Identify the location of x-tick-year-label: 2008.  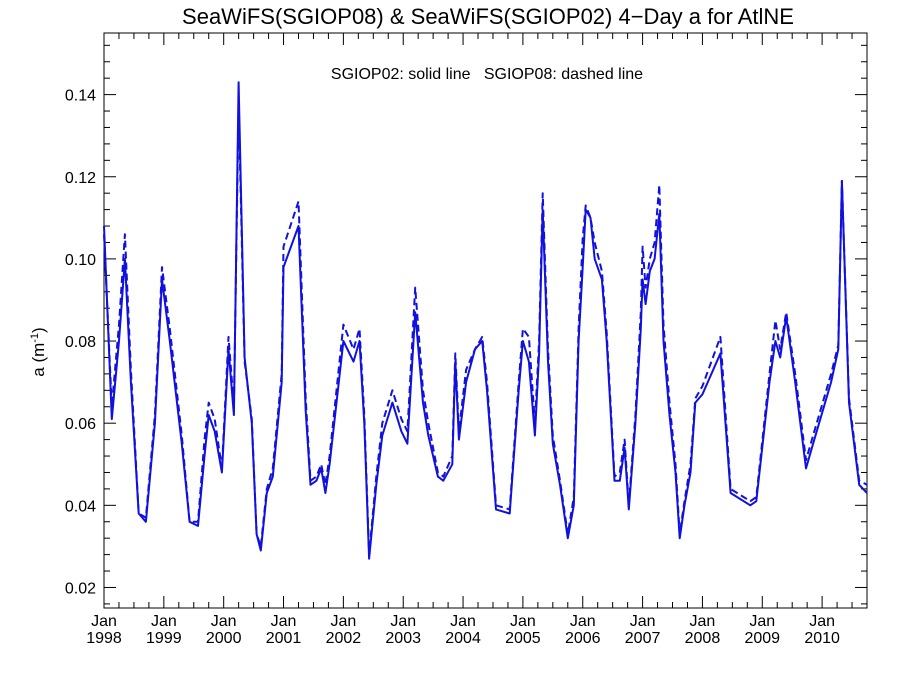
(703, 638).